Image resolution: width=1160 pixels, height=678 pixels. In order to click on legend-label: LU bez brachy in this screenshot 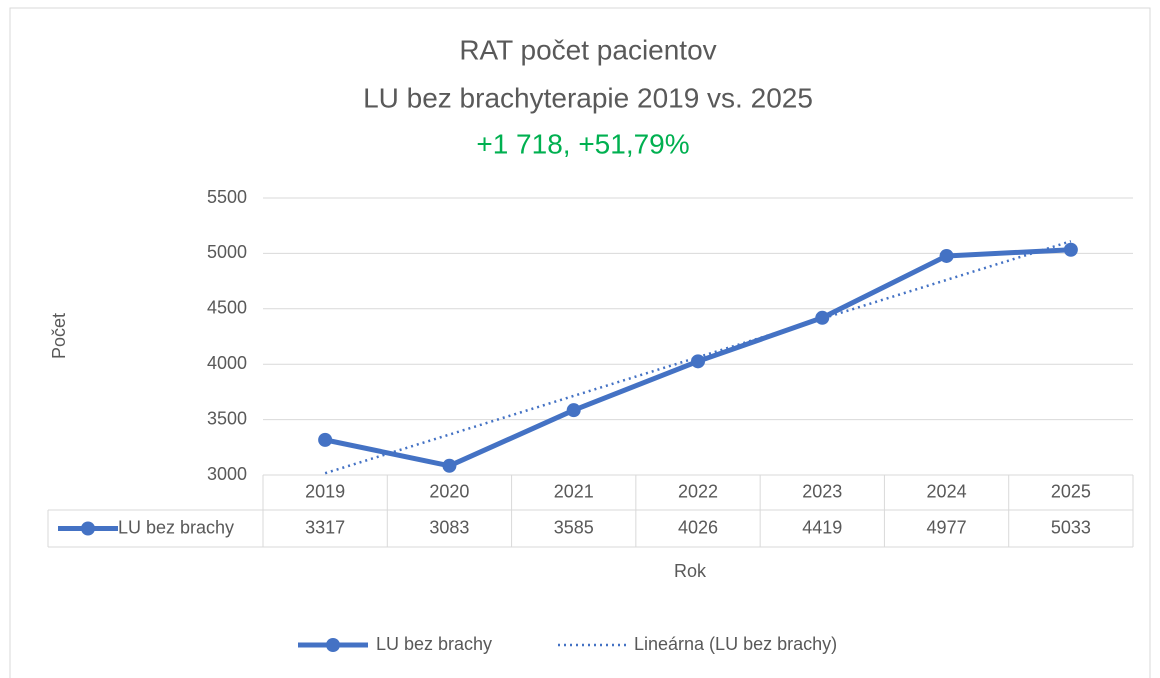, I will do `click(434, 644)`.